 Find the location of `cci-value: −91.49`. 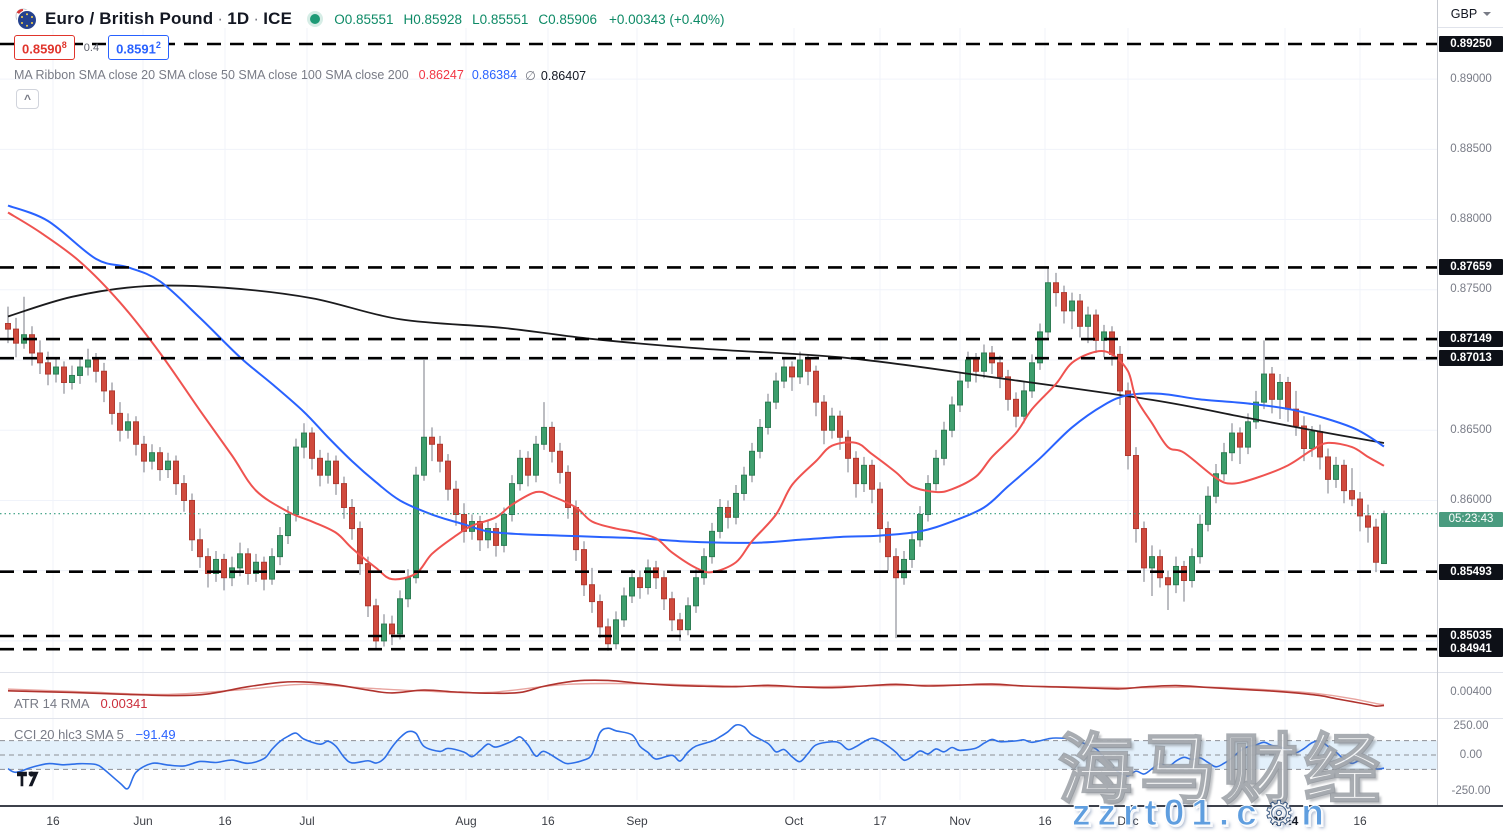

cci-value: −91.49 is located at coordinates (155, 734).